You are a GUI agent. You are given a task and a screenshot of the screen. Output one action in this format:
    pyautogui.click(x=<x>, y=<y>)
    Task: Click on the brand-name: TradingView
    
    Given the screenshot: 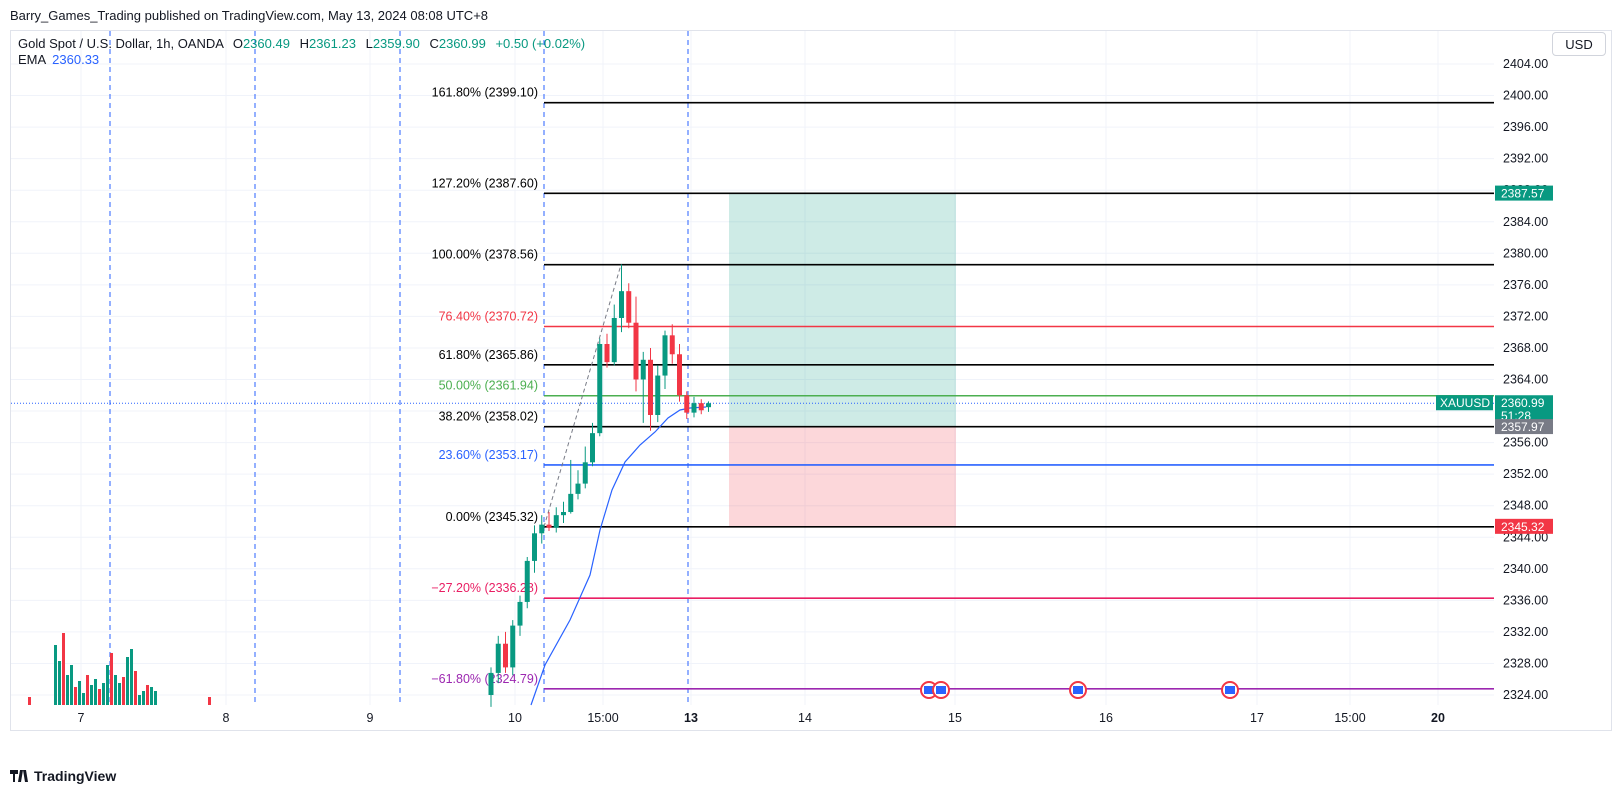 What is the action you would take?
    pyautogui.click(x=75, y=776)
    